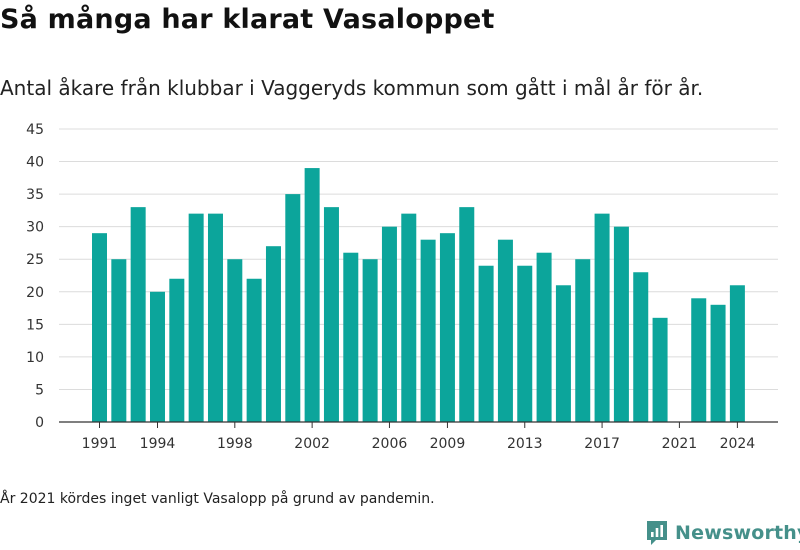  Describe the element at coordinates (419, 437) in the screenshot. I see `x-axis-ticks: 1991 1994 1998 2002 2006 2009 2013 2017 2021 2024` at that location.